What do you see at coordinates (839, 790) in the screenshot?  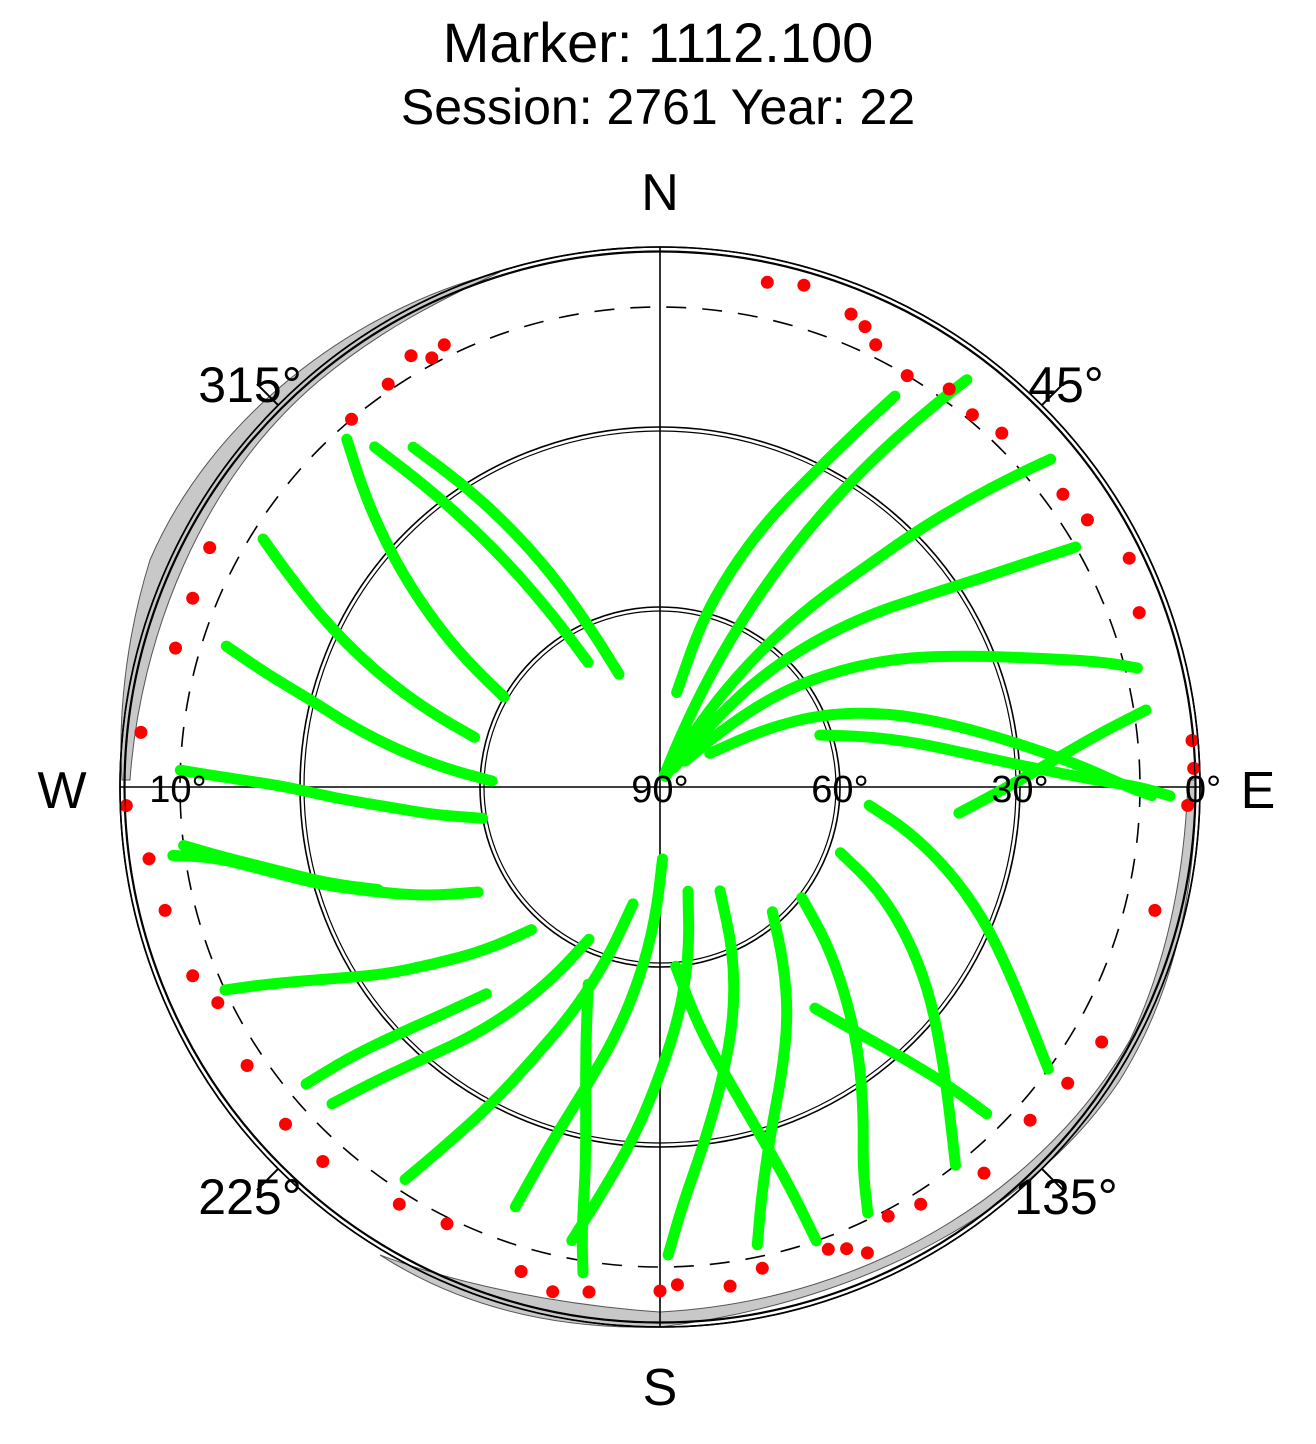 I see `elevation-label-60: 60°` at bounding box center [839, 790].